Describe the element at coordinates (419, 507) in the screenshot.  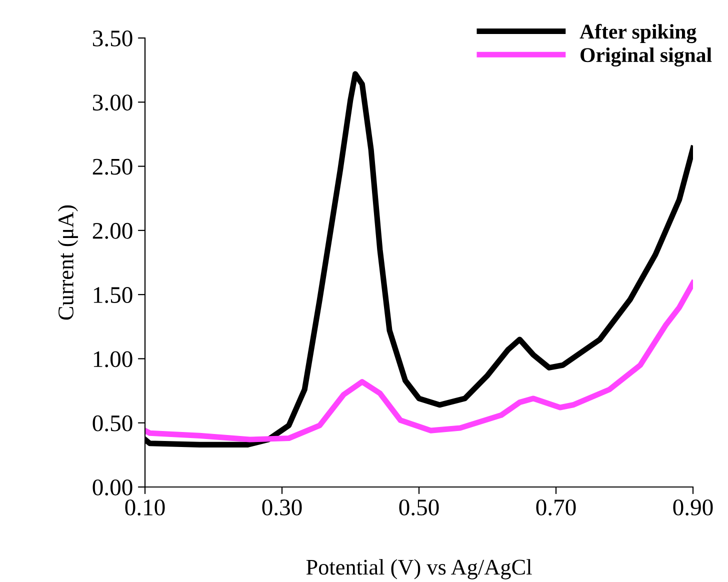
I see `x-tick-label: 0.50` at that location.